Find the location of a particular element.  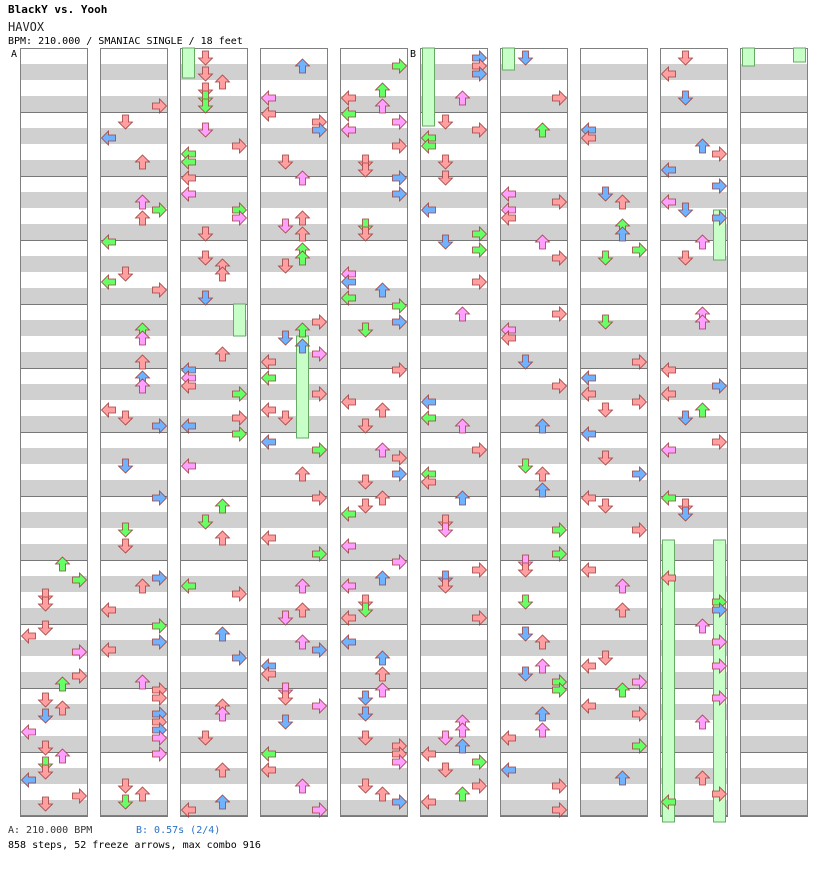

chart-title: BlackY vs. Yooh is located at coordinates (58, 9).